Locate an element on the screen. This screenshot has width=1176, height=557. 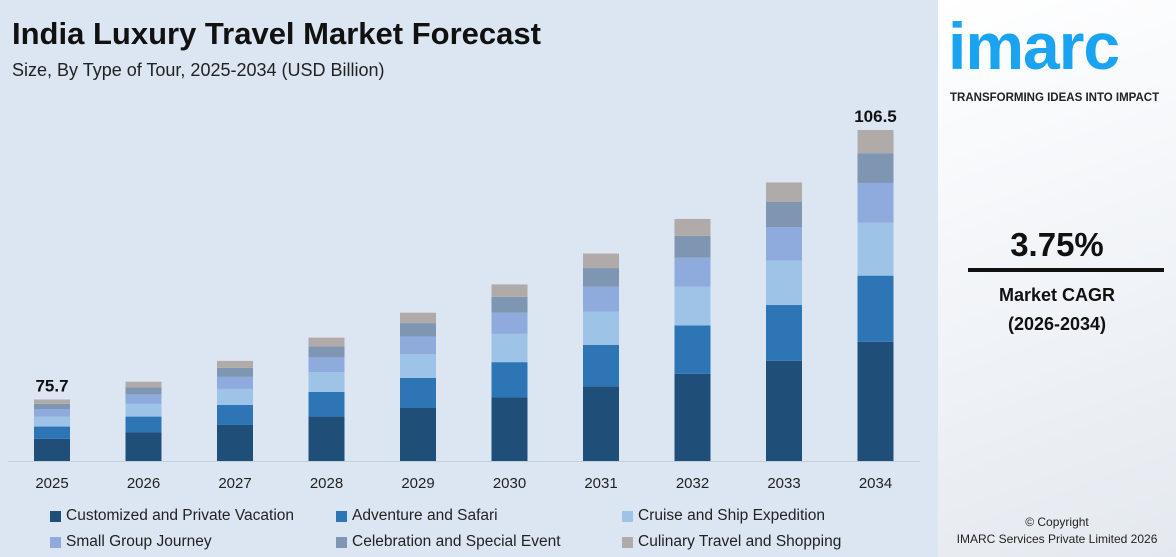
legend-label: Adventure and Safari is located at coordinates (425, 515).